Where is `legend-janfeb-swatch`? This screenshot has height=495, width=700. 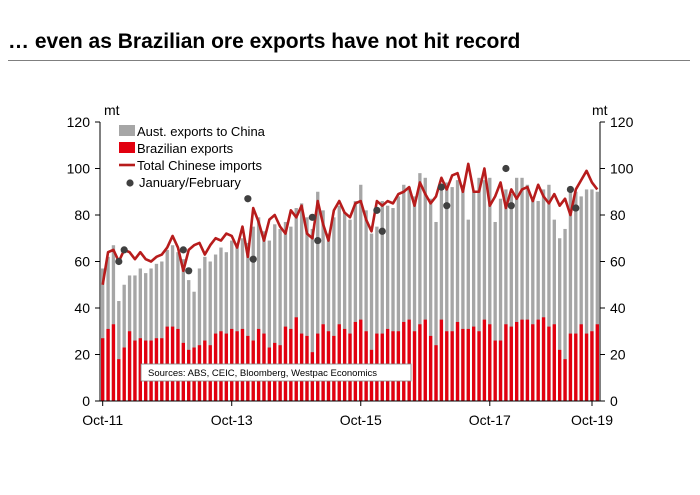 legend-janfeb-swatch is located at coordinates (130, 183).